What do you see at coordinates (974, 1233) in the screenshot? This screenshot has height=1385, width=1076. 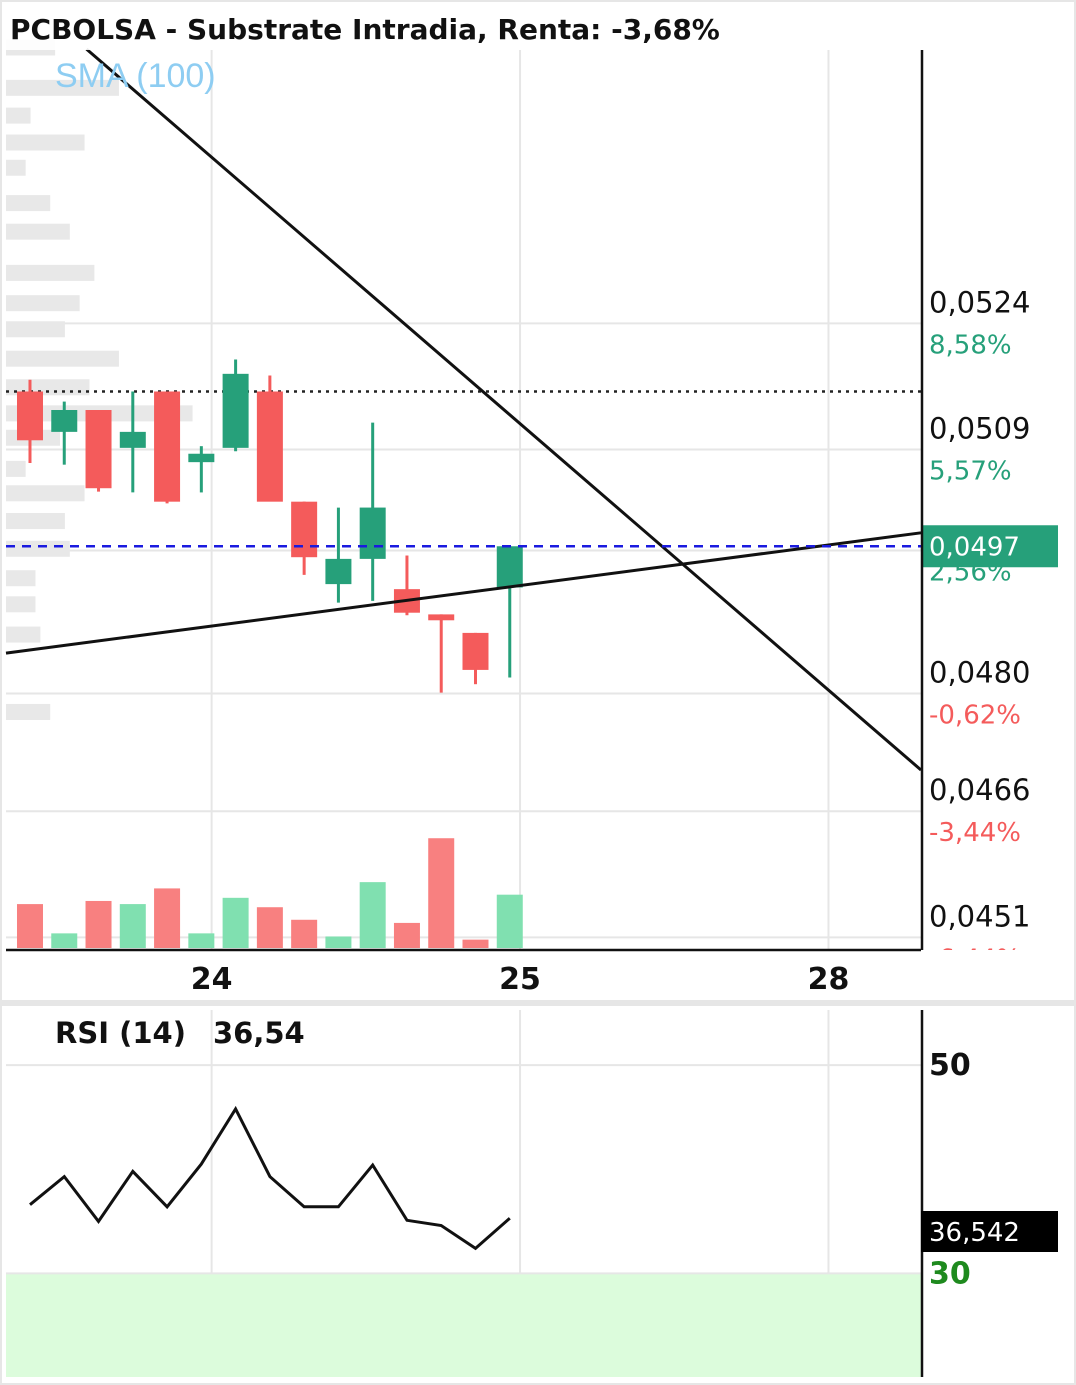 I see `rsi-value-tag-text: 36,542` at bounding box center [974, 1233].